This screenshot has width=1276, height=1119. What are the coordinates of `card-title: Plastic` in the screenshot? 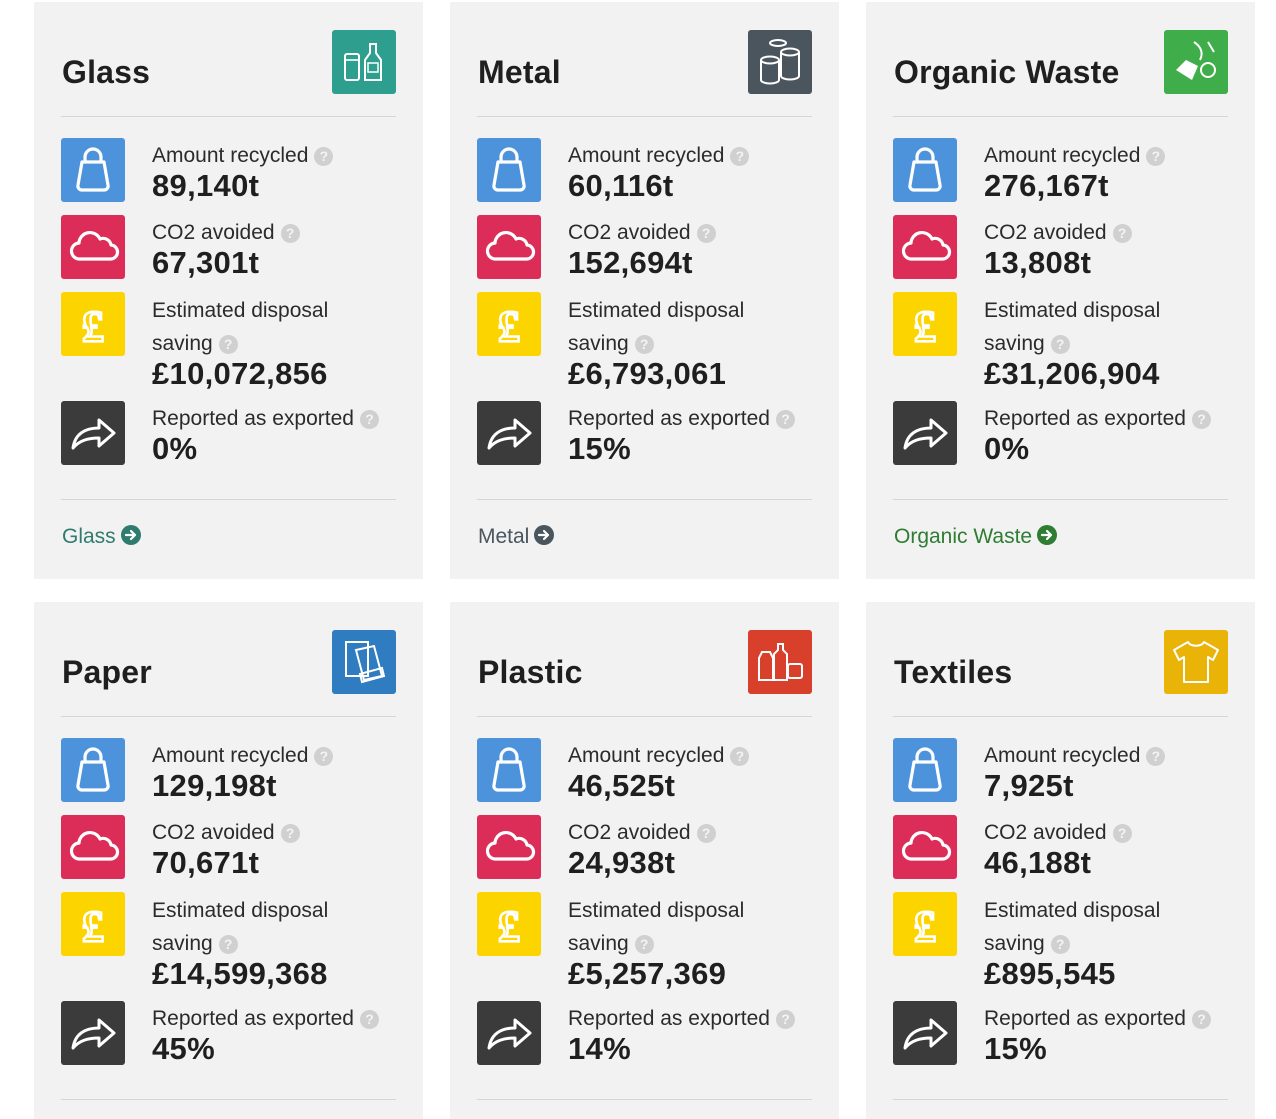 It's located at (530, 672).